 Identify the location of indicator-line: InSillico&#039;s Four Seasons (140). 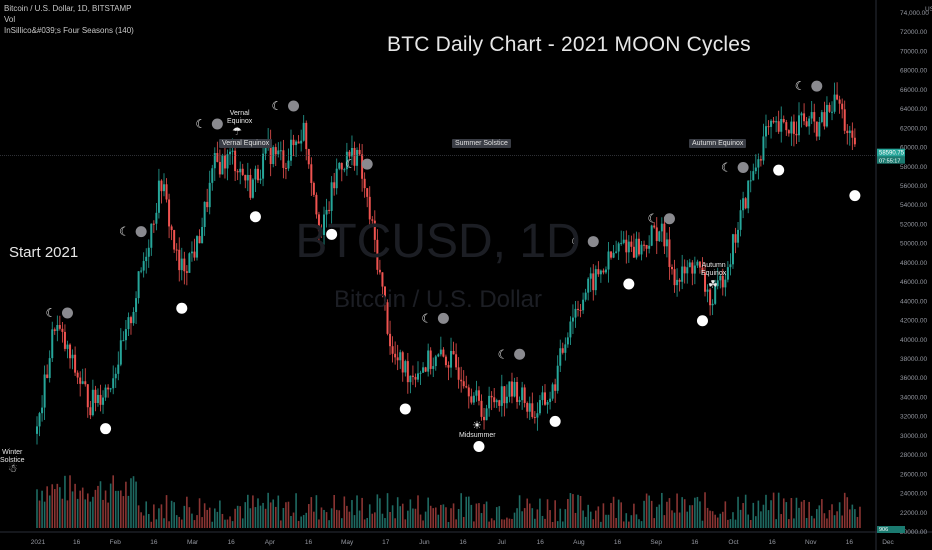
(69, 30).